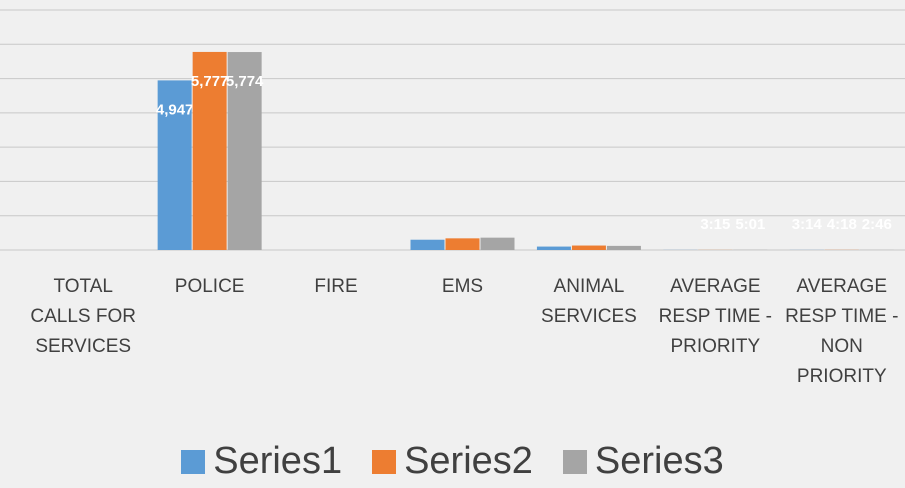 Image resolution: width=905 pixels, height=488 pixels. Describe the element at coordinates (245, 81) in the screenshot. I see `value-label: 5,774` at that location.